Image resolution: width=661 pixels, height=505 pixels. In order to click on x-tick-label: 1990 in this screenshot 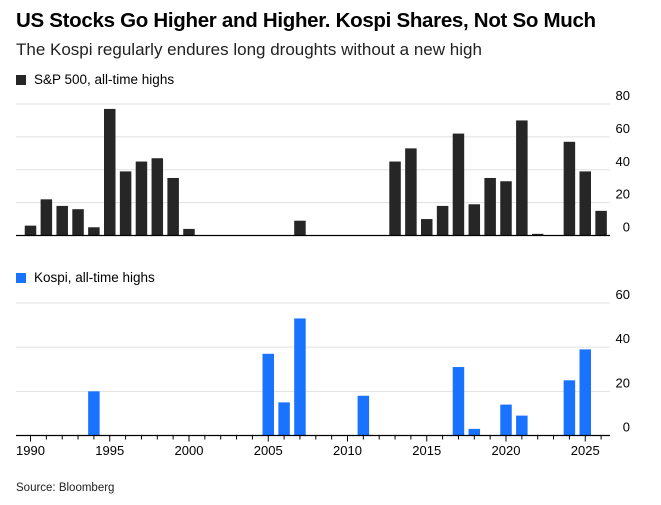, I will do `click(30, 450)`.